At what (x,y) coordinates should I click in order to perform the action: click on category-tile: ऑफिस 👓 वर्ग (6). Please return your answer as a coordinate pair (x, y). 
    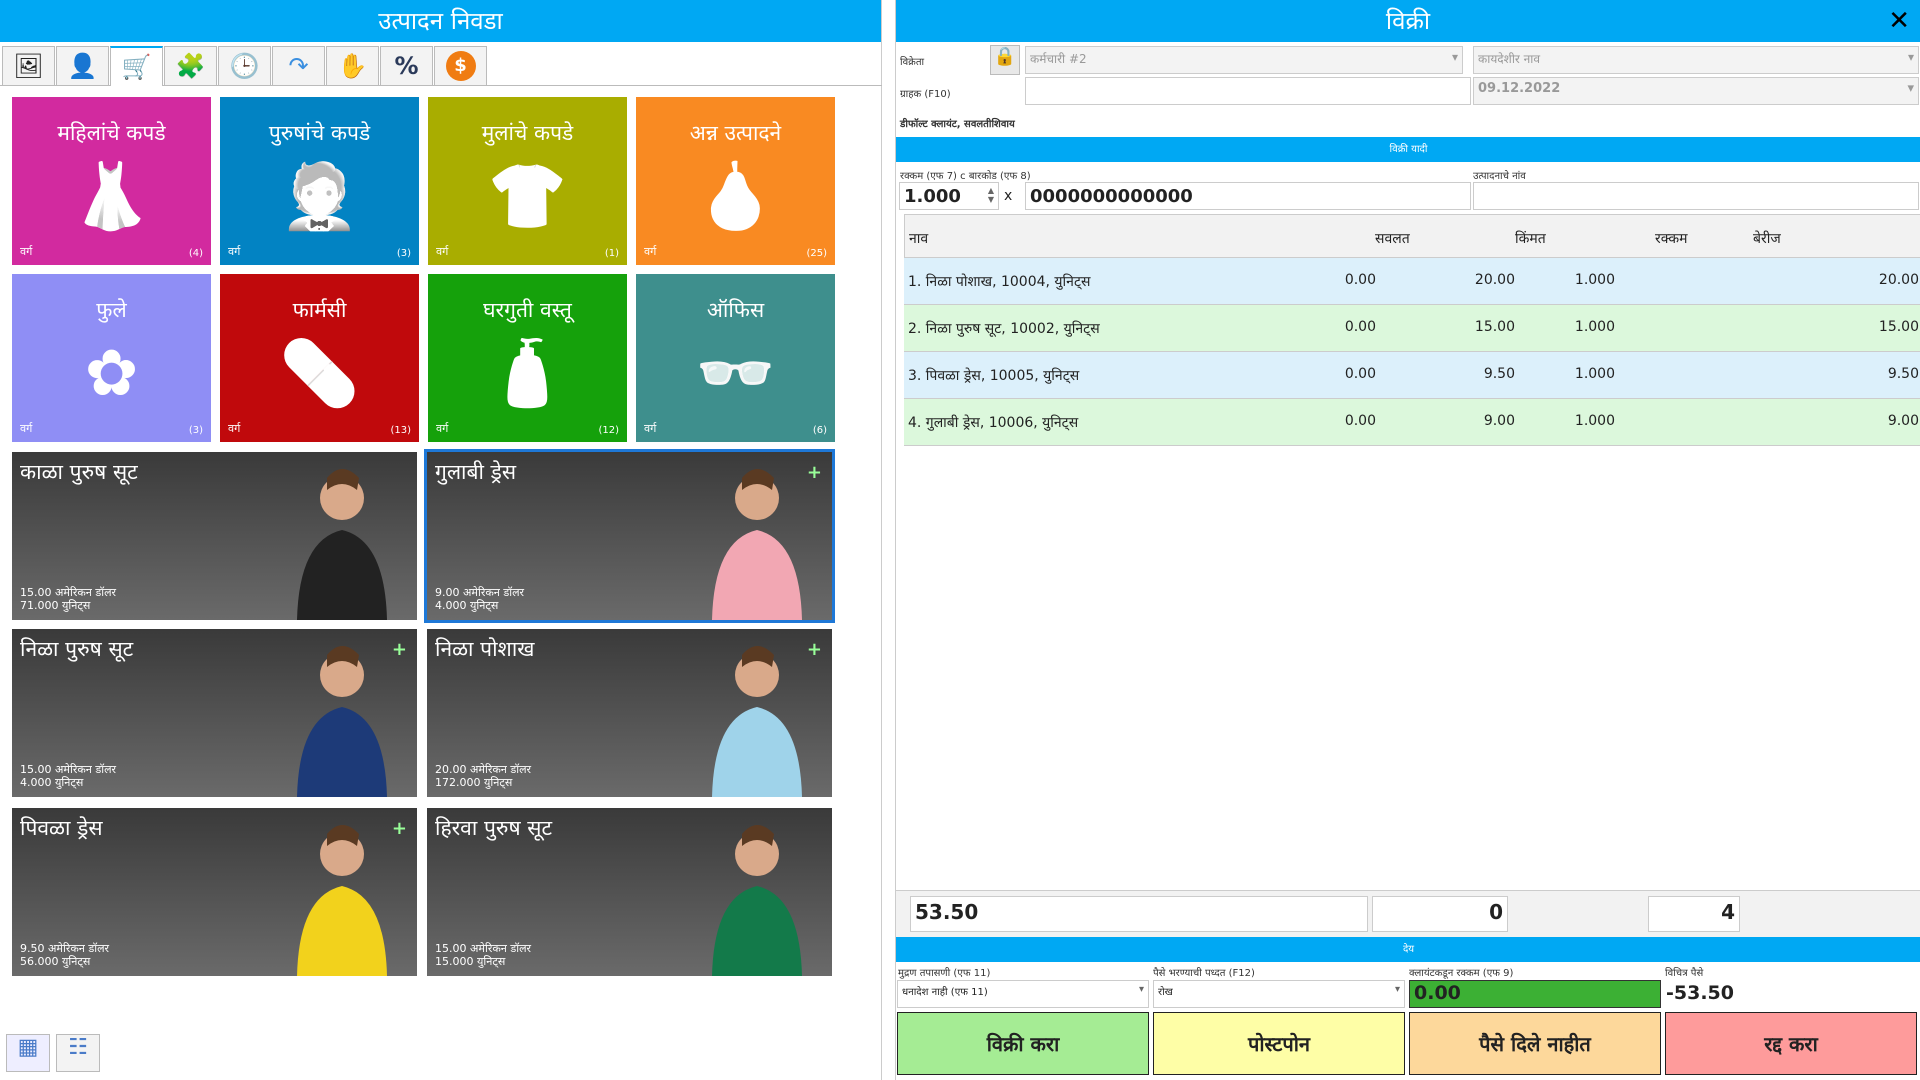
    Looking at the image, I should click on (735, 358).